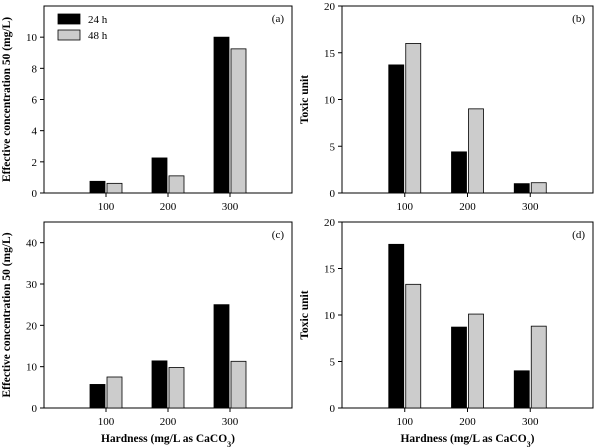  I want to click on y-tick-label: 4, so click(35, 132).